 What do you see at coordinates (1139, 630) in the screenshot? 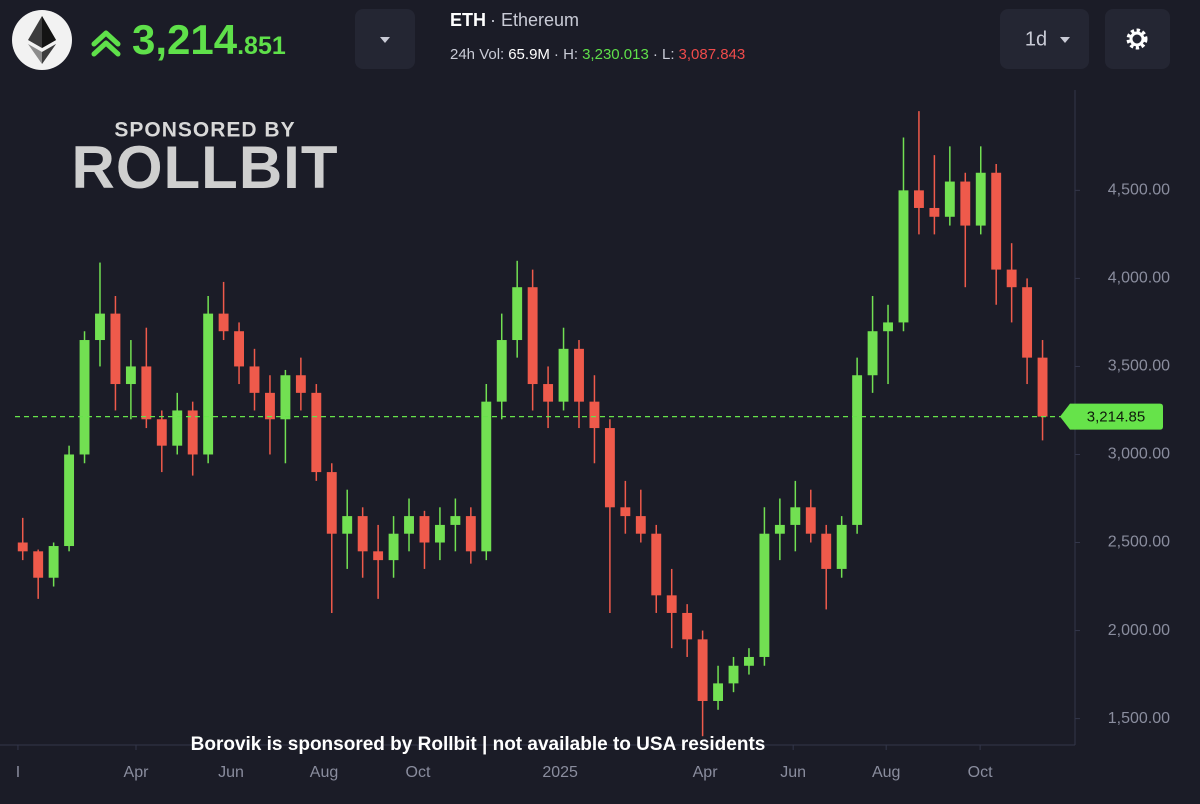
I see `y-tick-label: 2,000.00` at bounding box center [1139, 630].